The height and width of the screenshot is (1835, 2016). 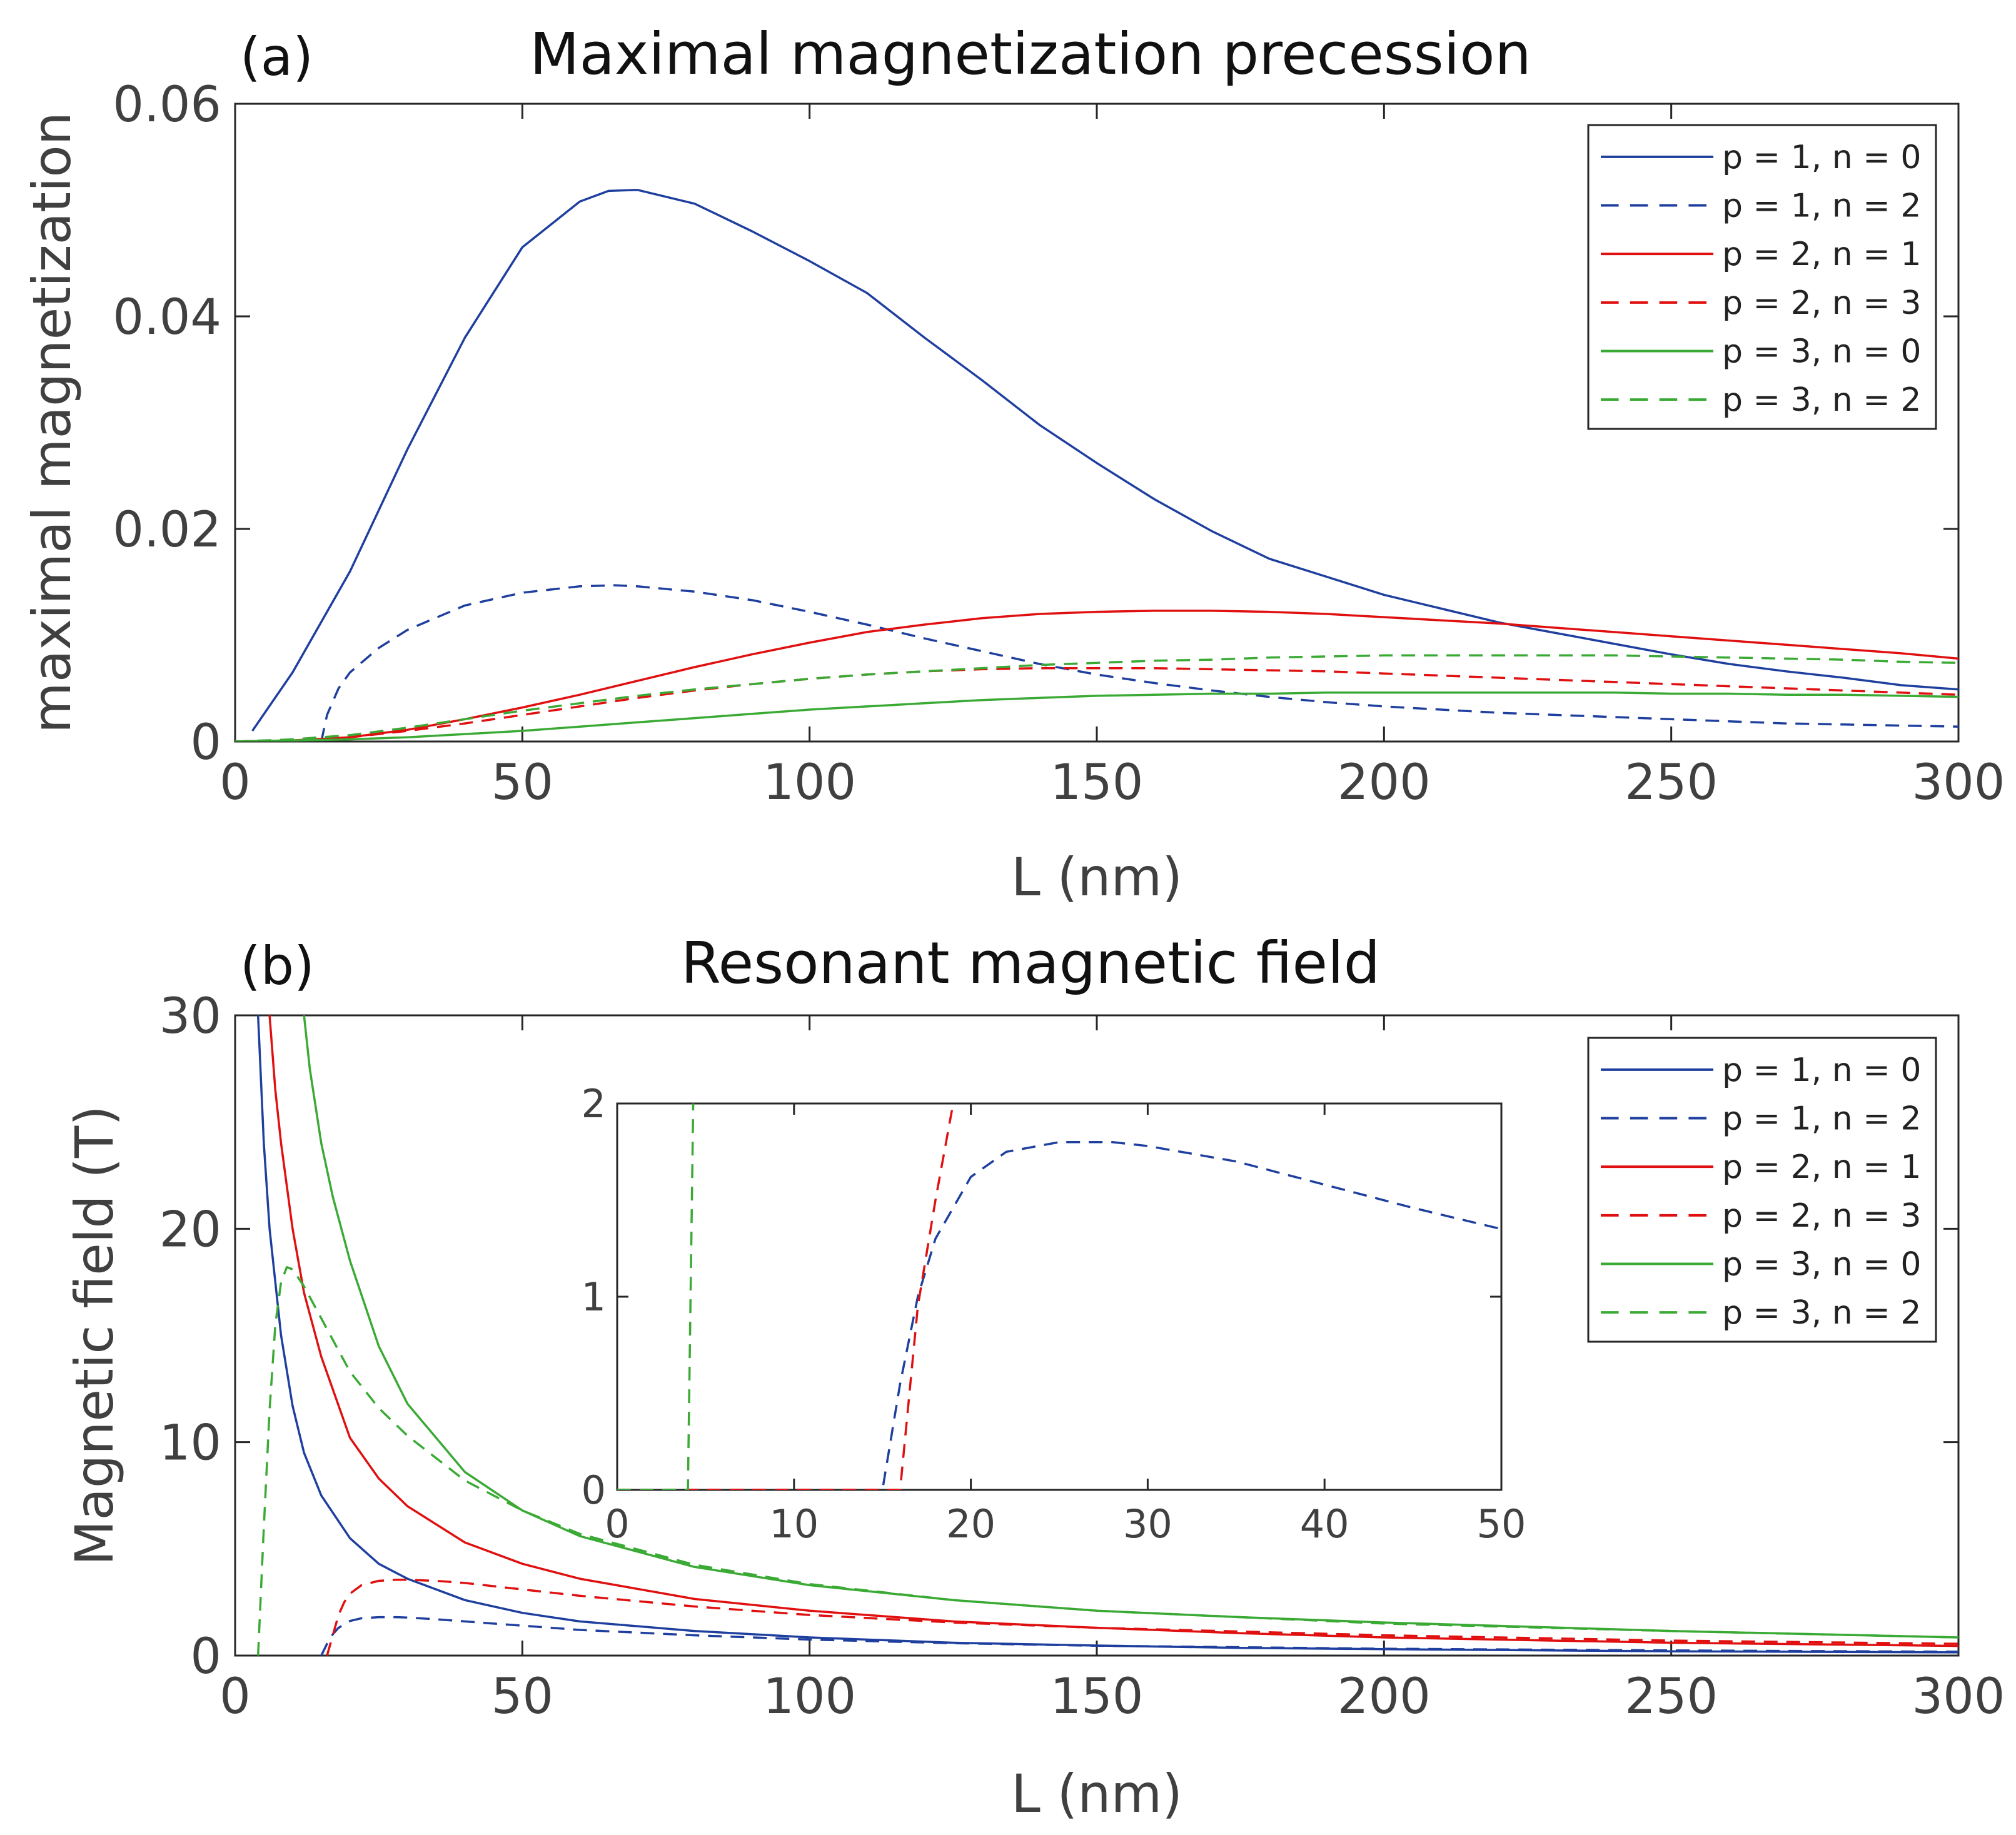 I want to click on inset-series, so click(x=1059, y=1297).